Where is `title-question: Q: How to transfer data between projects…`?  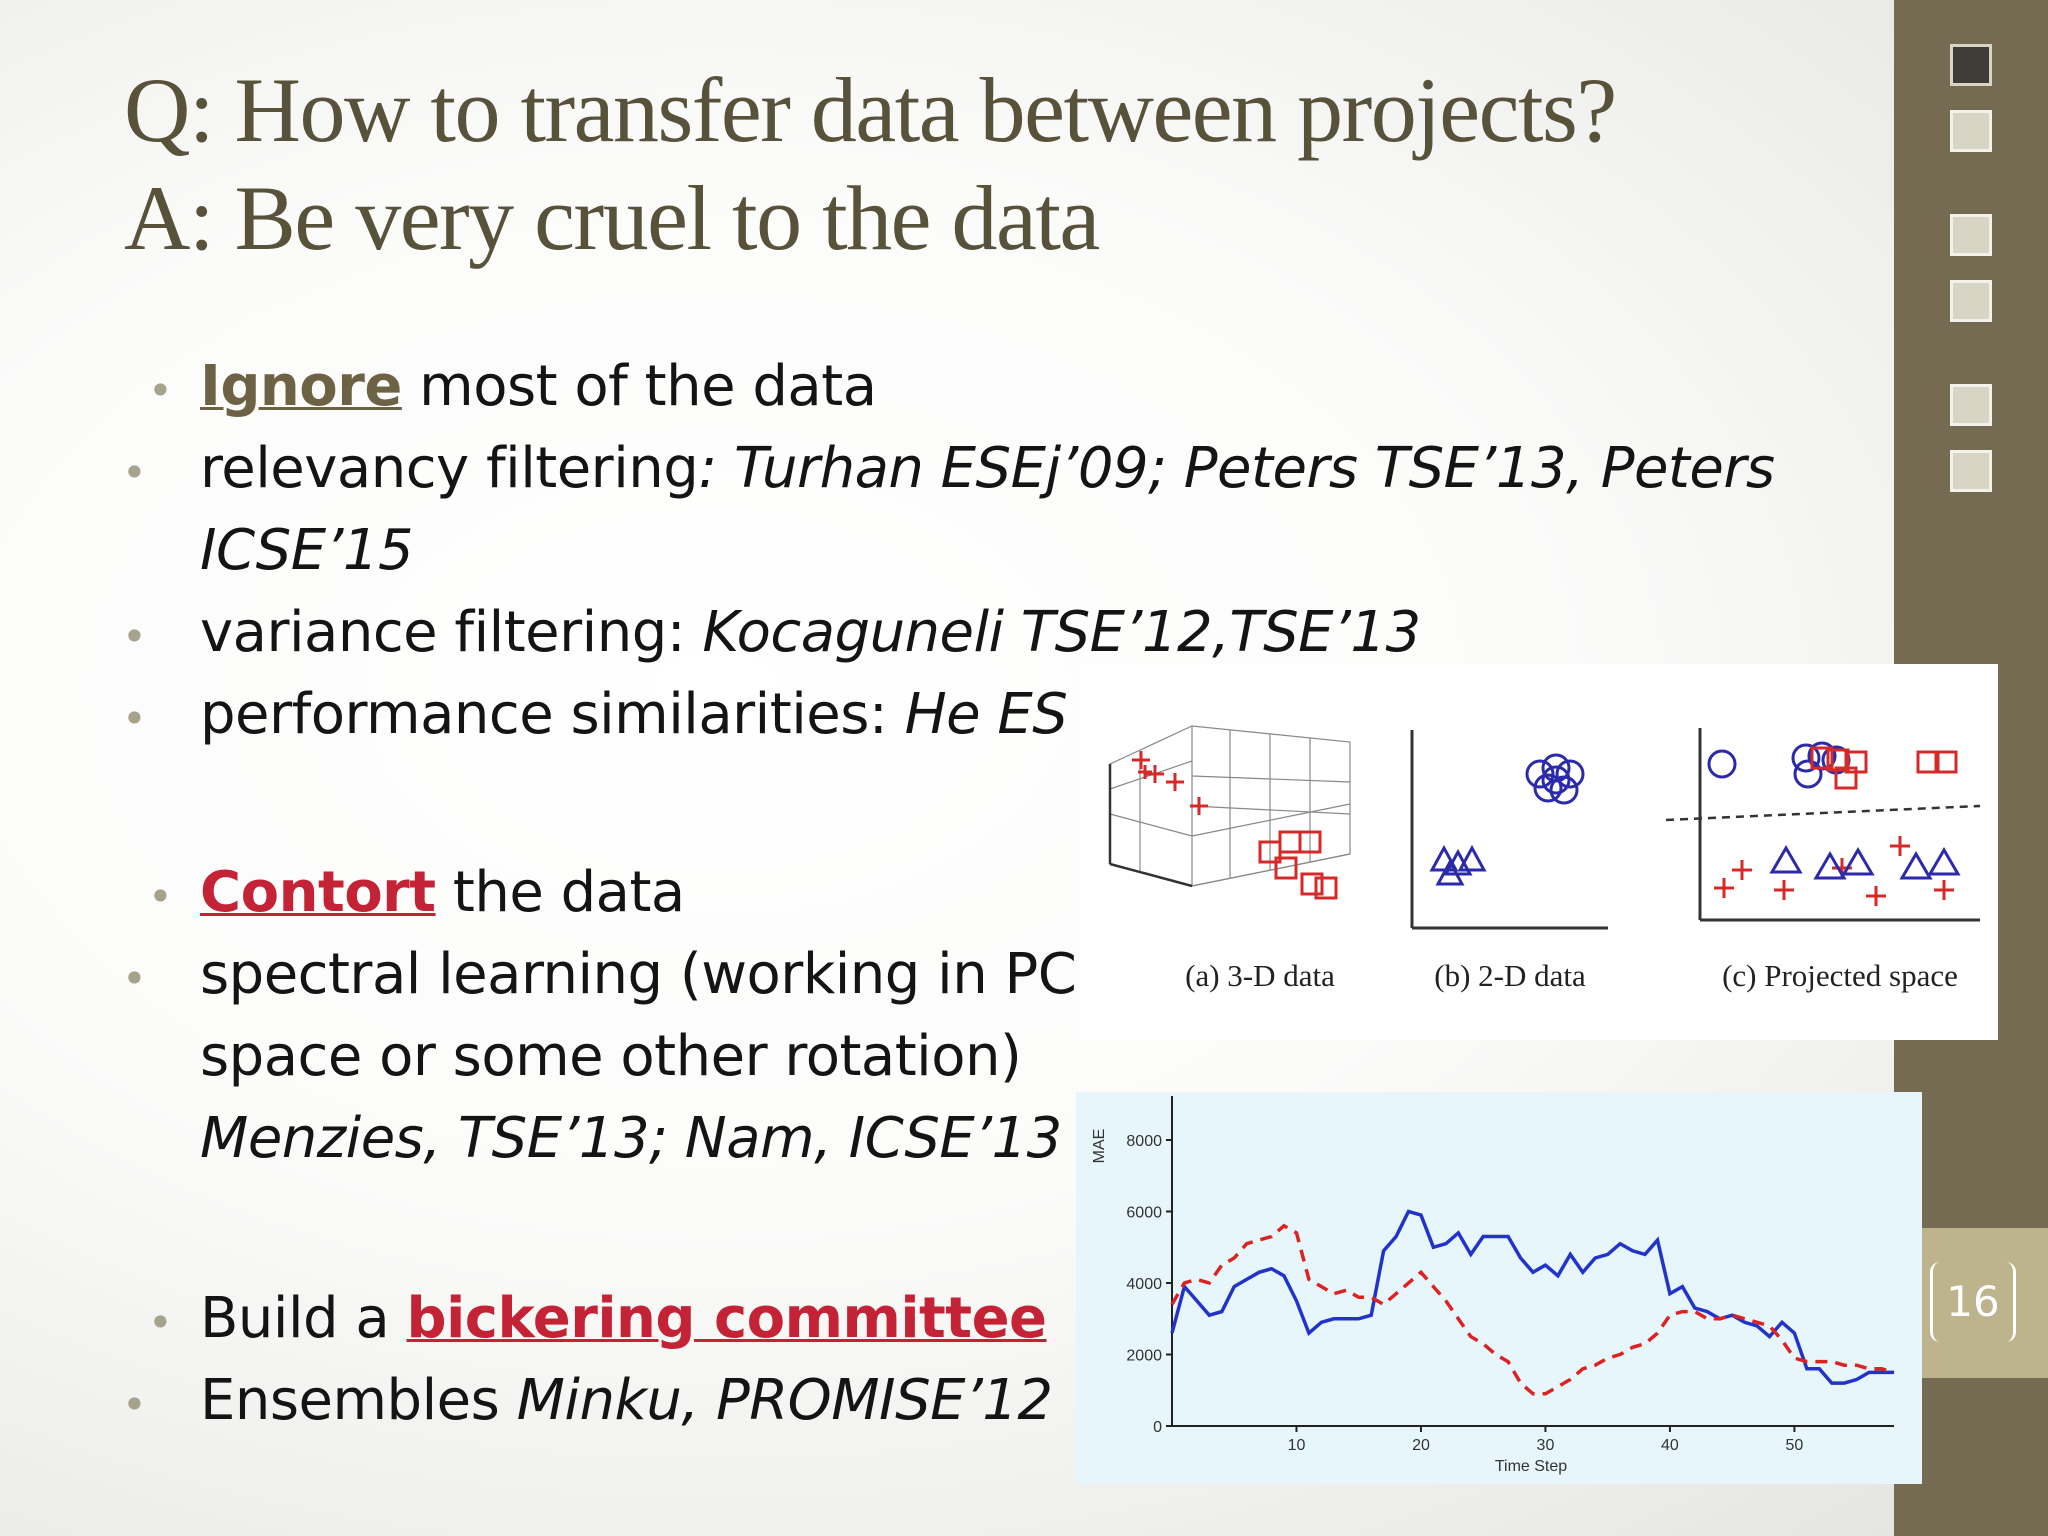 title-question: Q: How to transfer data between projects… is located at coordinates (870, 110).